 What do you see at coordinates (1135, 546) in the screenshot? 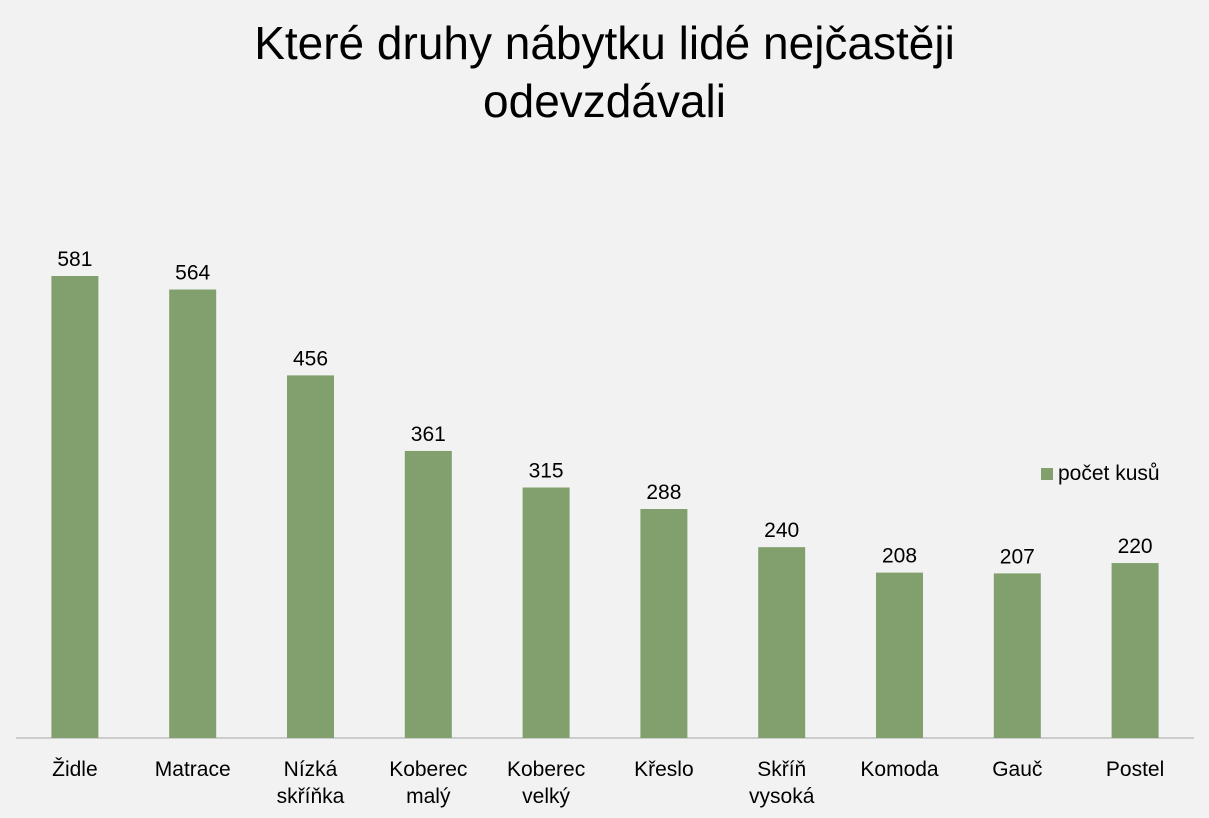
I see `data-label: 220` at bounding box center [1135, 546].